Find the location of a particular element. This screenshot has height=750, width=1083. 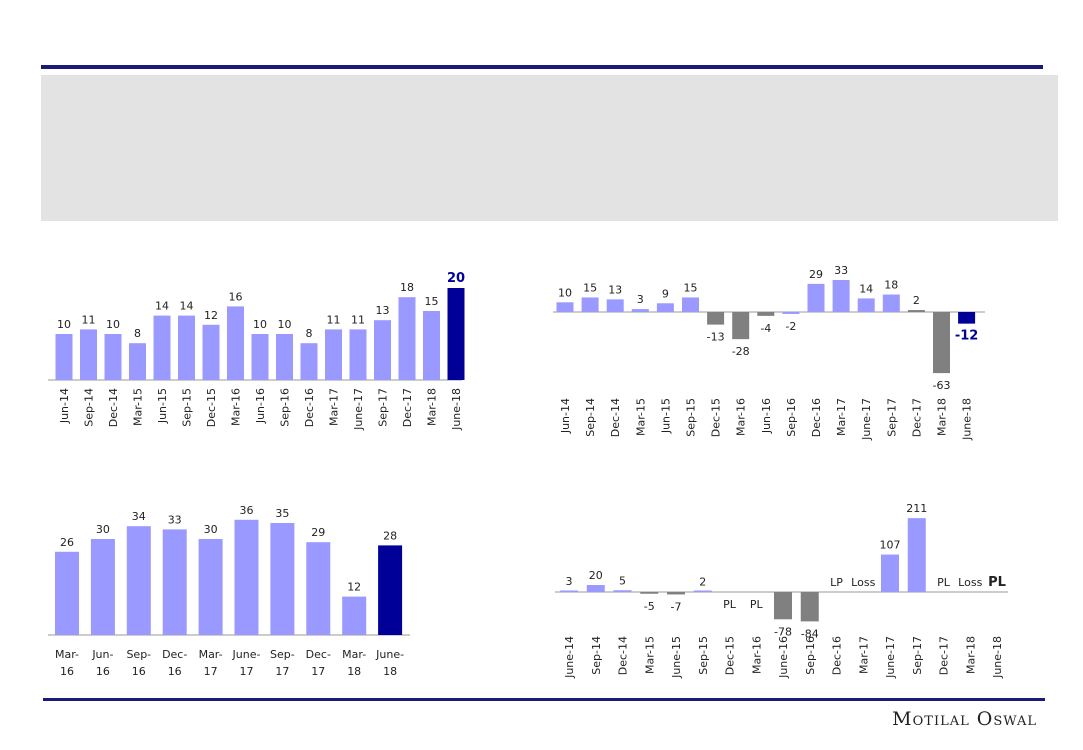

data-label: 211 is located at coordinates (916, 508).